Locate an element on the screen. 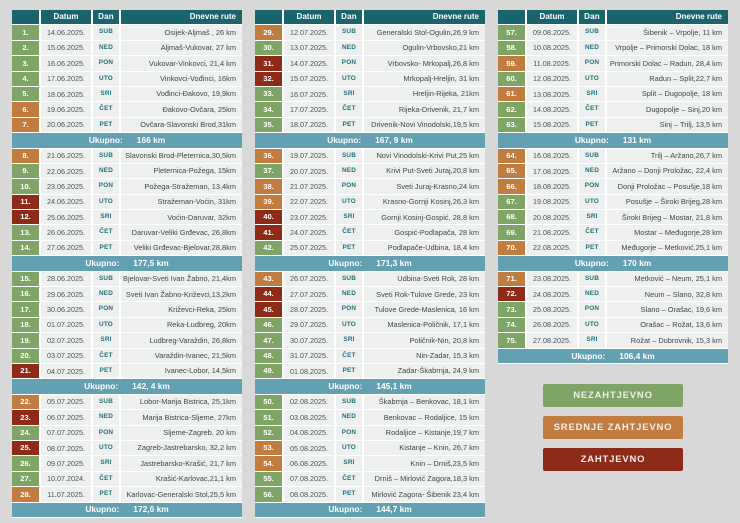  total-value: 170 km is located at coordinates (637, 263).